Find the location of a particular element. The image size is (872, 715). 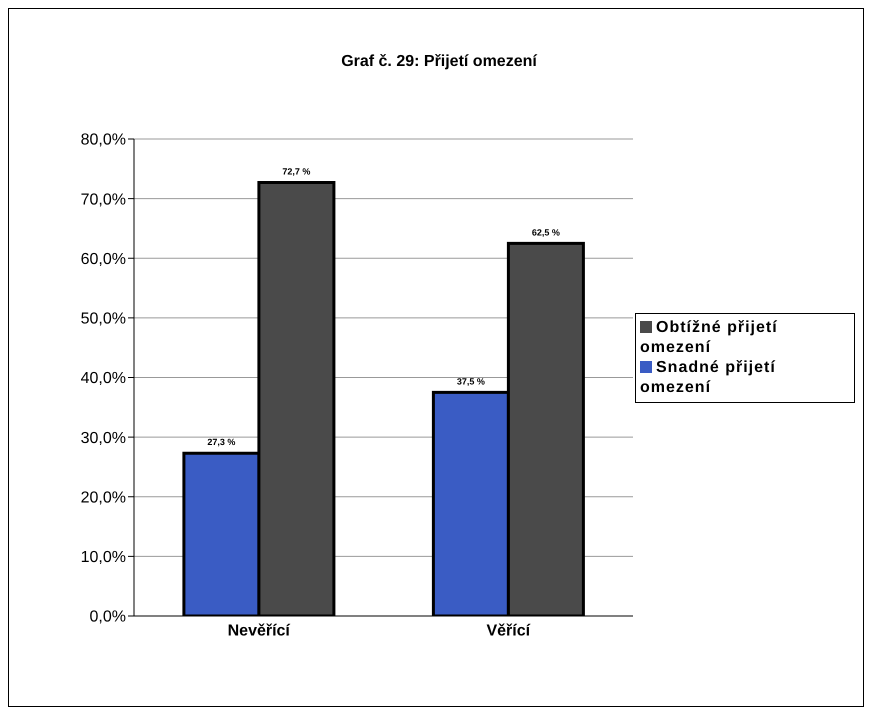

data-label: 27,3 % is located at coordinates (221, 442).